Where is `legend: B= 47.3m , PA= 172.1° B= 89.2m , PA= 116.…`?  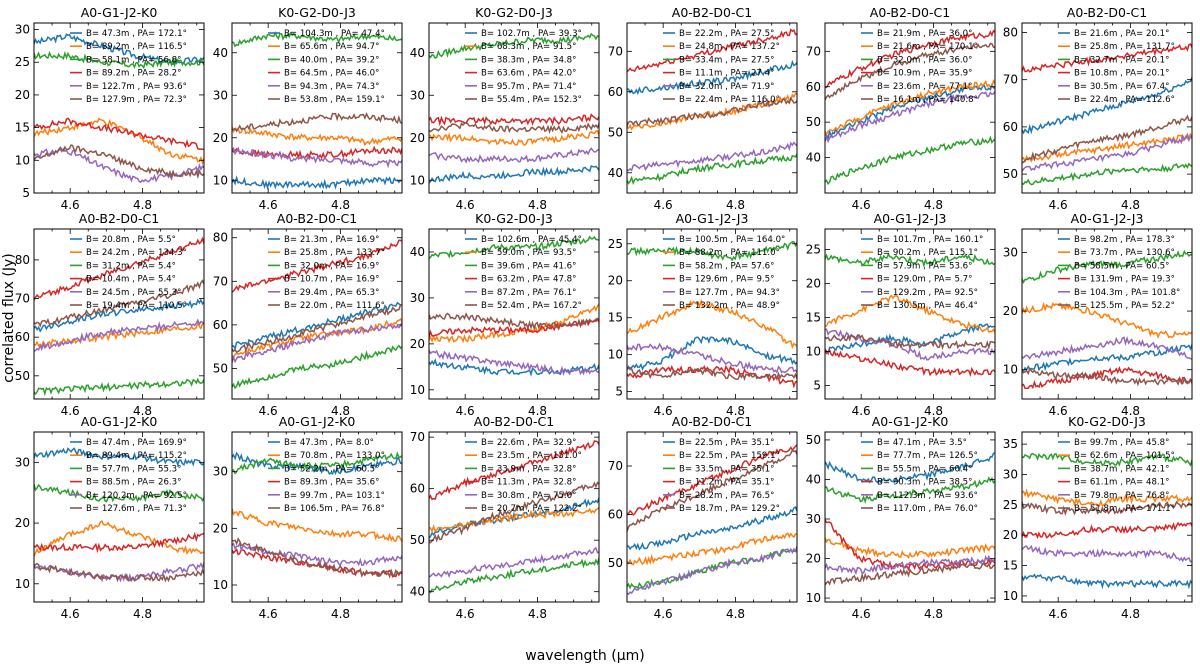
legend: B= 47.3m , PA= 172.1° B= 89.2m , PA= 116.… is located at coordinates (128, 67).